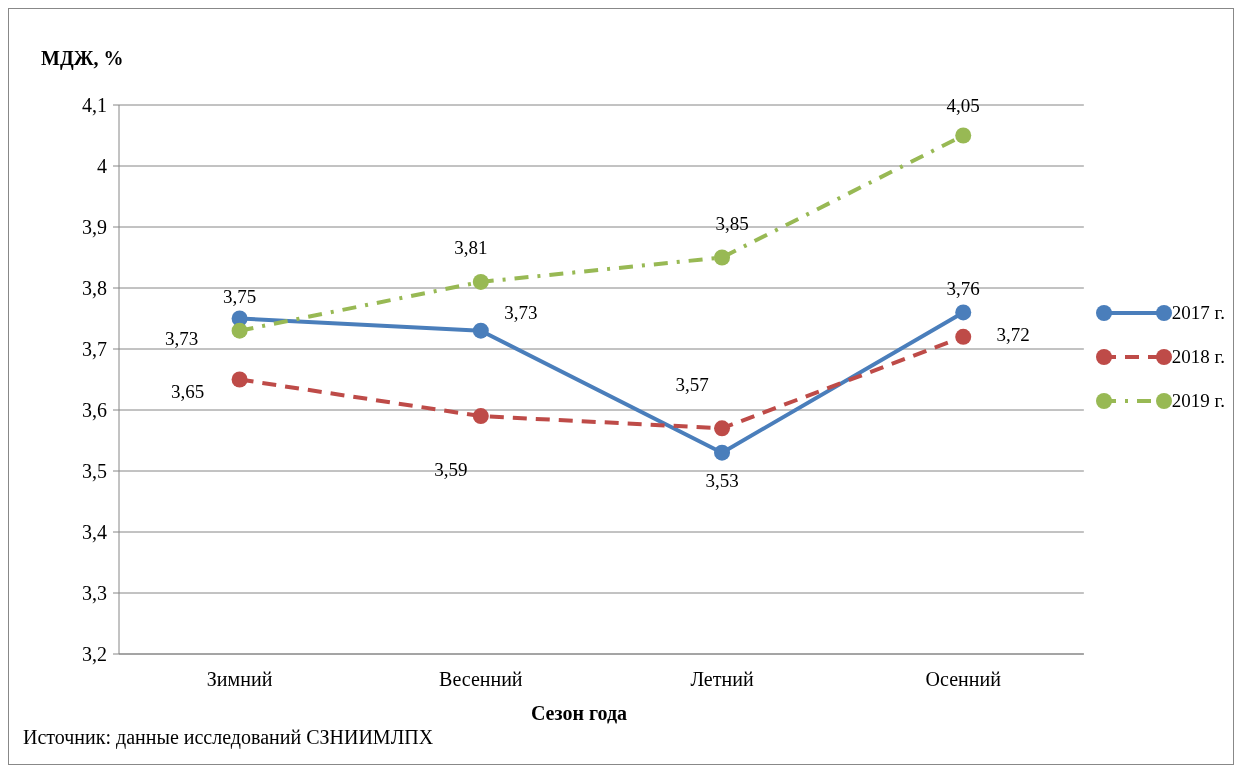 The image size is (1242, 773). What do you see at coordinates (94, 288) in the screenshot?
I see `y-tick-label: 3,8` at bounding box center [94, 288].